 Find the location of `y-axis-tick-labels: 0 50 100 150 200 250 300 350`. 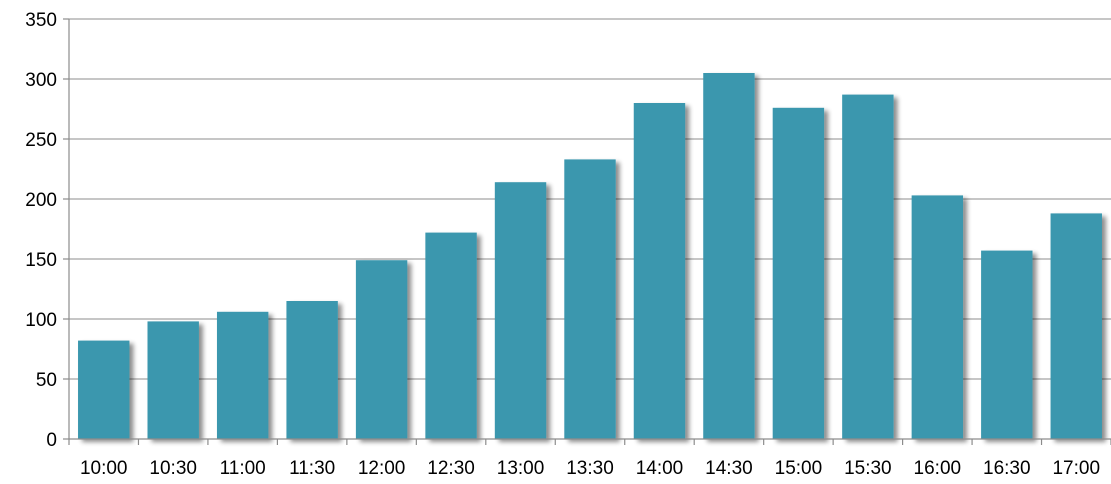

y-axis-tick-labels: 0 50 100 150 200 250 300 350 is located at coordinates (41, 230).